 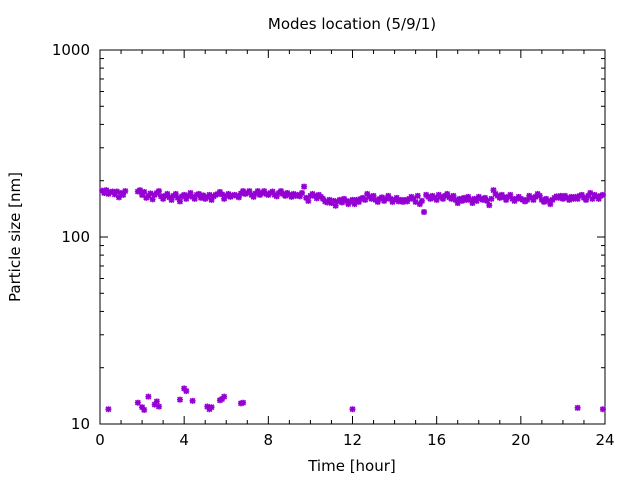 I want to click on x-tick-label: 16, so click(x=436, y=440).